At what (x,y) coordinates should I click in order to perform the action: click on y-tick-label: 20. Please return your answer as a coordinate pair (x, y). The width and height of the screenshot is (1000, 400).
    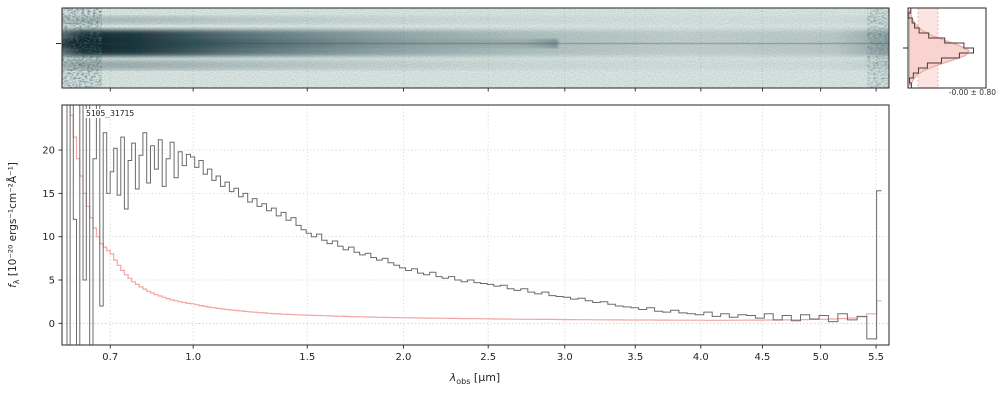
    Looking at the image, I should click on (48, 151).